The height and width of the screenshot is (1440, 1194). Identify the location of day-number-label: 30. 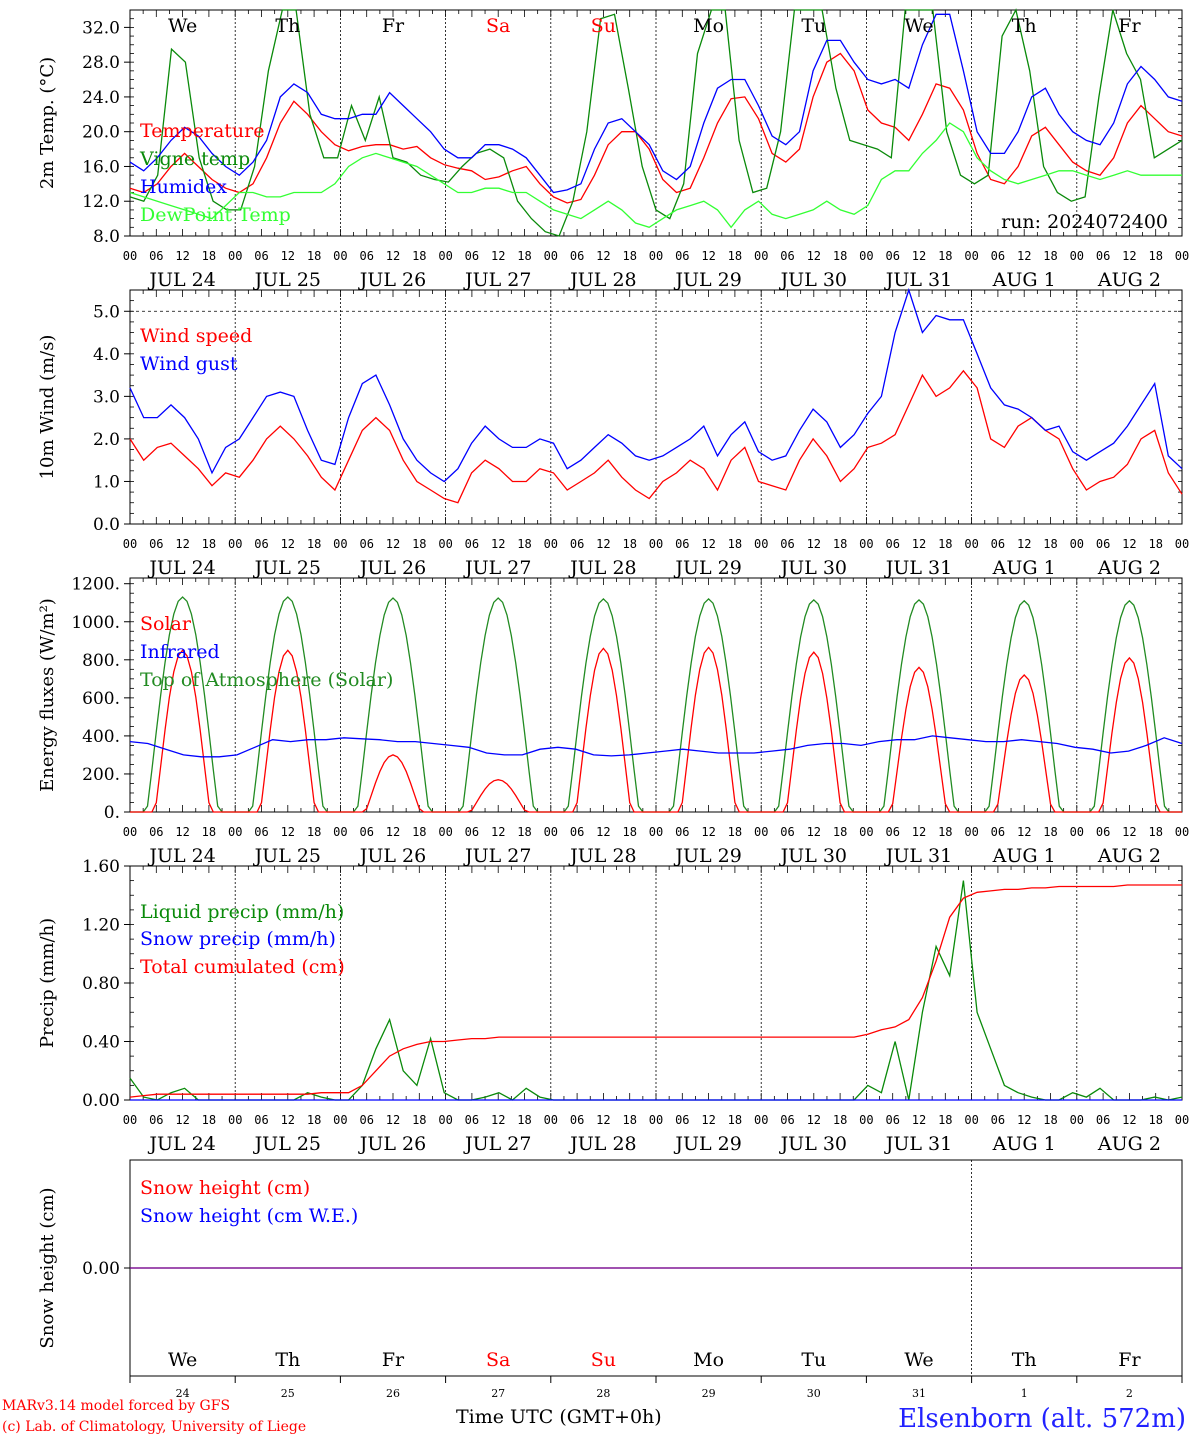
(814, 1393).